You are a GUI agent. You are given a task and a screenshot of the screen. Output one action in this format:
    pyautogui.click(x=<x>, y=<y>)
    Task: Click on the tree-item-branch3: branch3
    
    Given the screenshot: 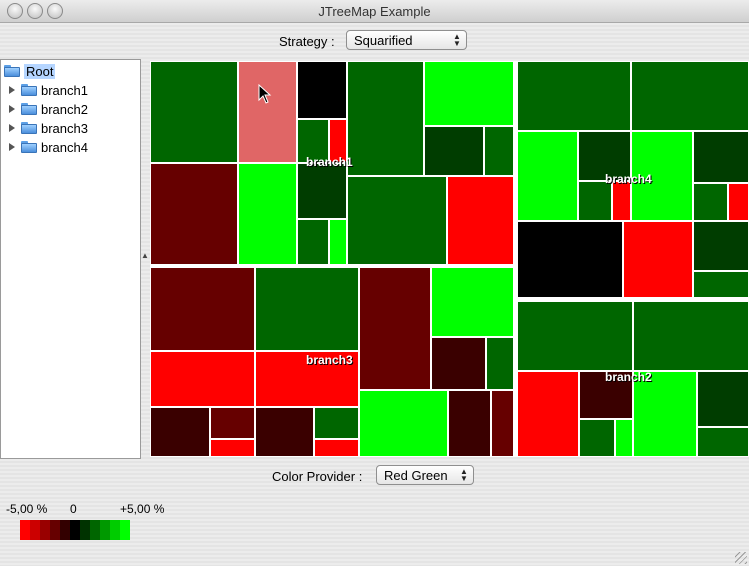 What is the action you would take?
    pyautogui.click(x=48, y=128)
    